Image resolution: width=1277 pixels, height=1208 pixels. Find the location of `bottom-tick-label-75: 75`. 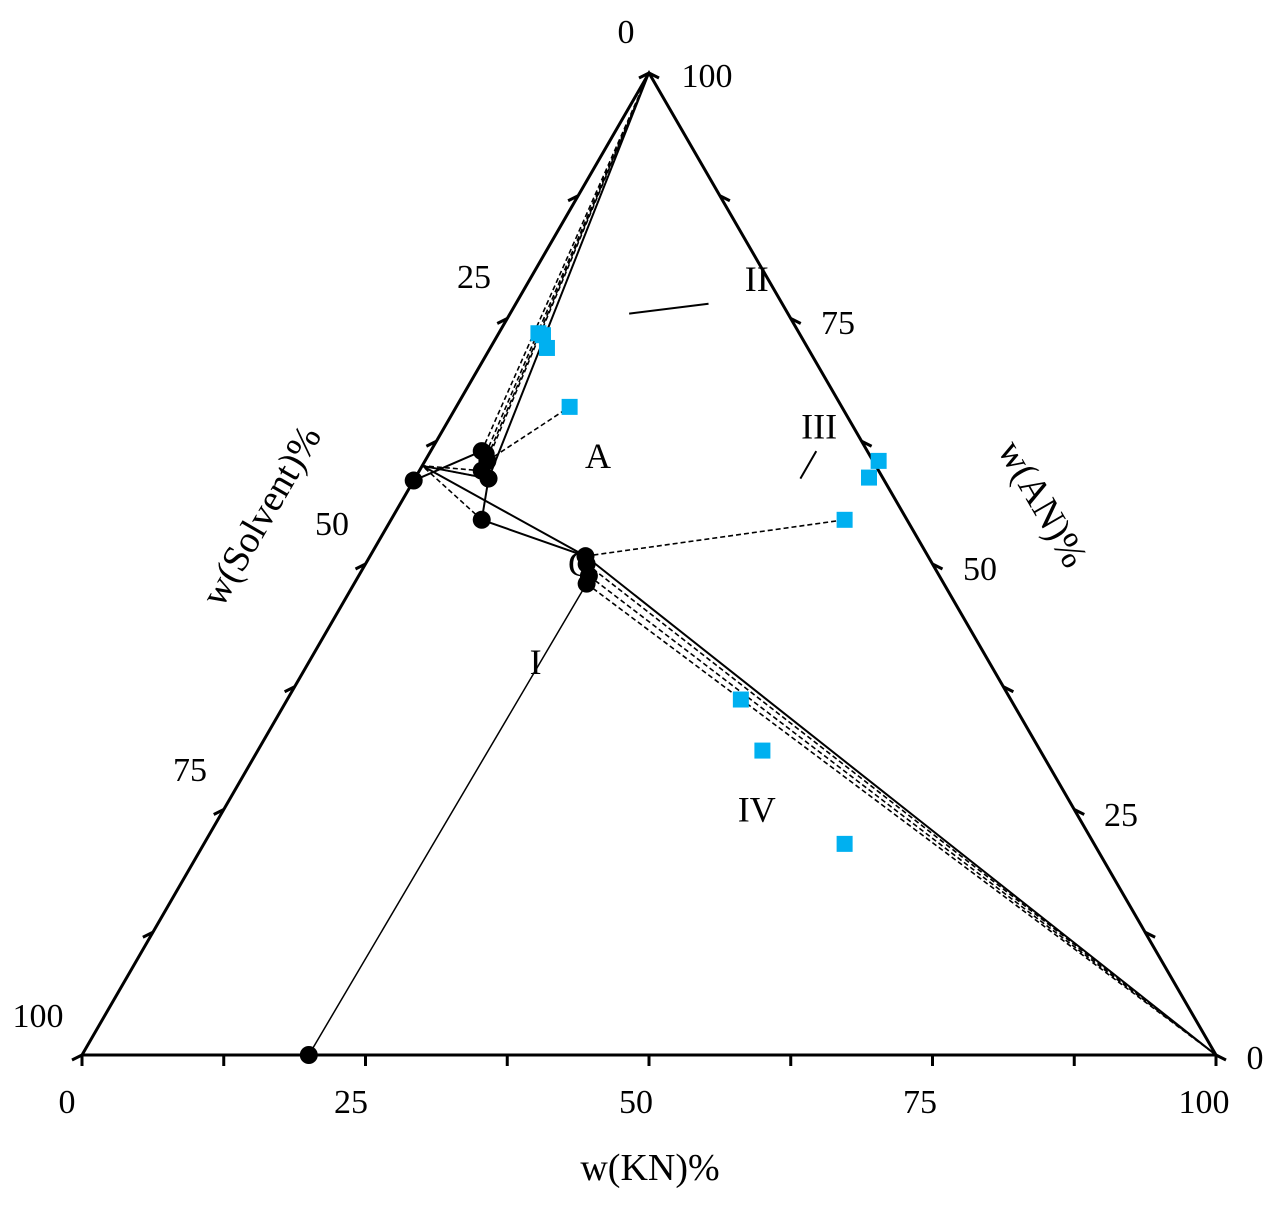

bottom-tick-label-75: 75 is located at coordinates (920, 1102).